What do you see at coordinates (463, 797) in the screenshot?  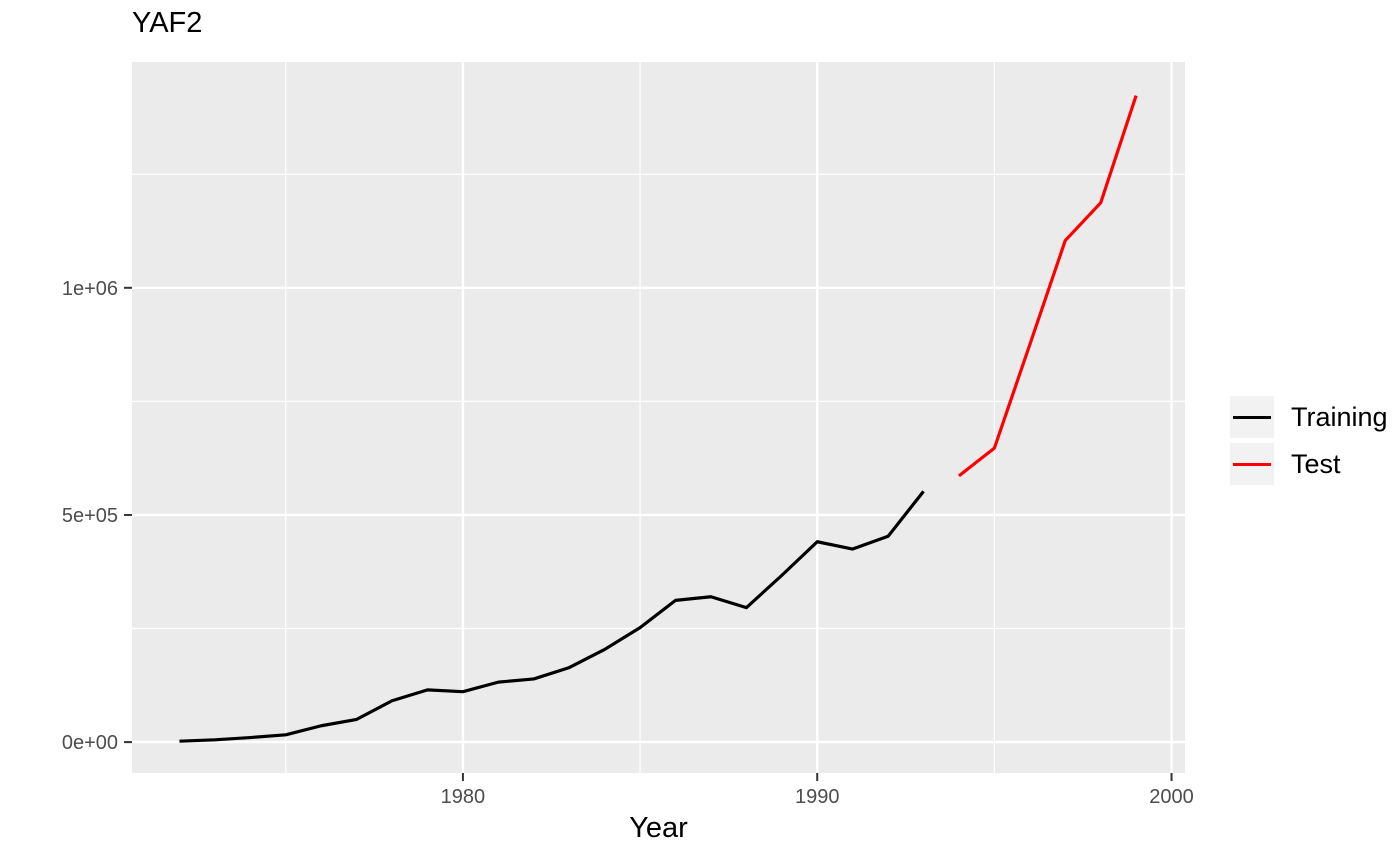 I see `x-tick-label: 1980` at bounding box center [463, 797].